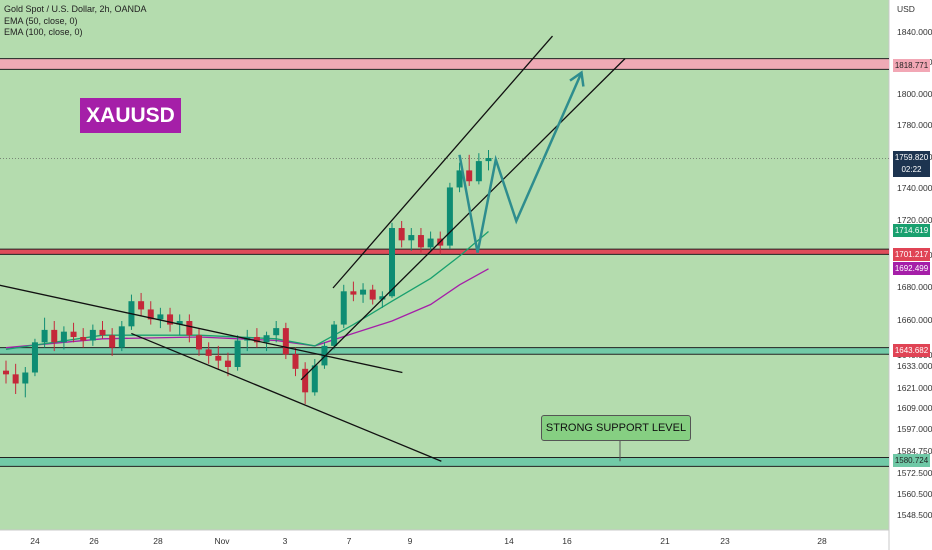  Describe the element at coordinates (94, 541) in the screenshot. I see `time-axis-tick: 26` at that location.